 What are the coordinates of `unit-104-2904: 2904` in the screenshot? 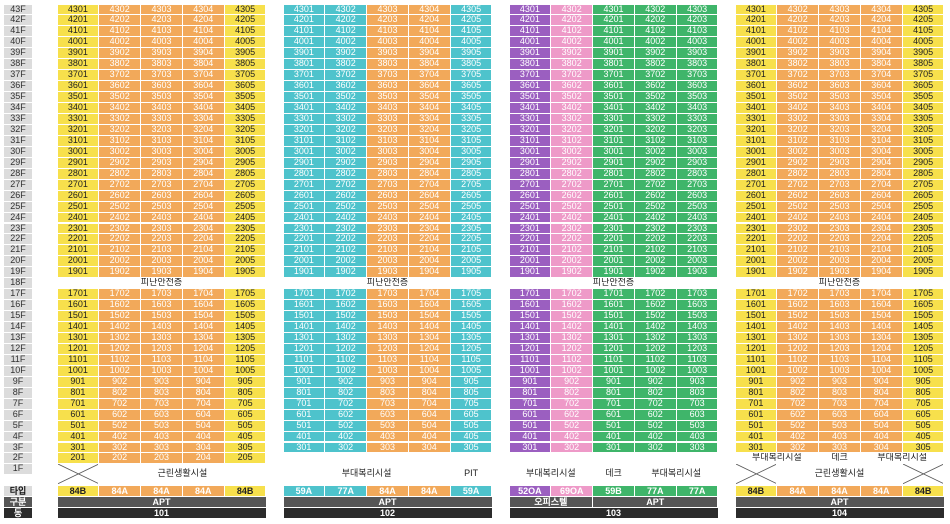 It's located at (881, 162).